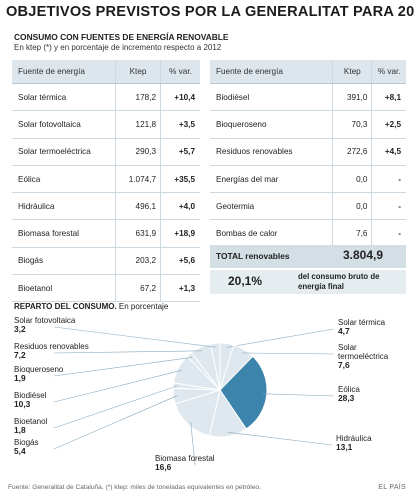 The width and height of the screenshot is (414, 495). Describe the element at coordinates (64, 152) in the screenshot. I see `row-name: Solar termoeléctrica` at that location.